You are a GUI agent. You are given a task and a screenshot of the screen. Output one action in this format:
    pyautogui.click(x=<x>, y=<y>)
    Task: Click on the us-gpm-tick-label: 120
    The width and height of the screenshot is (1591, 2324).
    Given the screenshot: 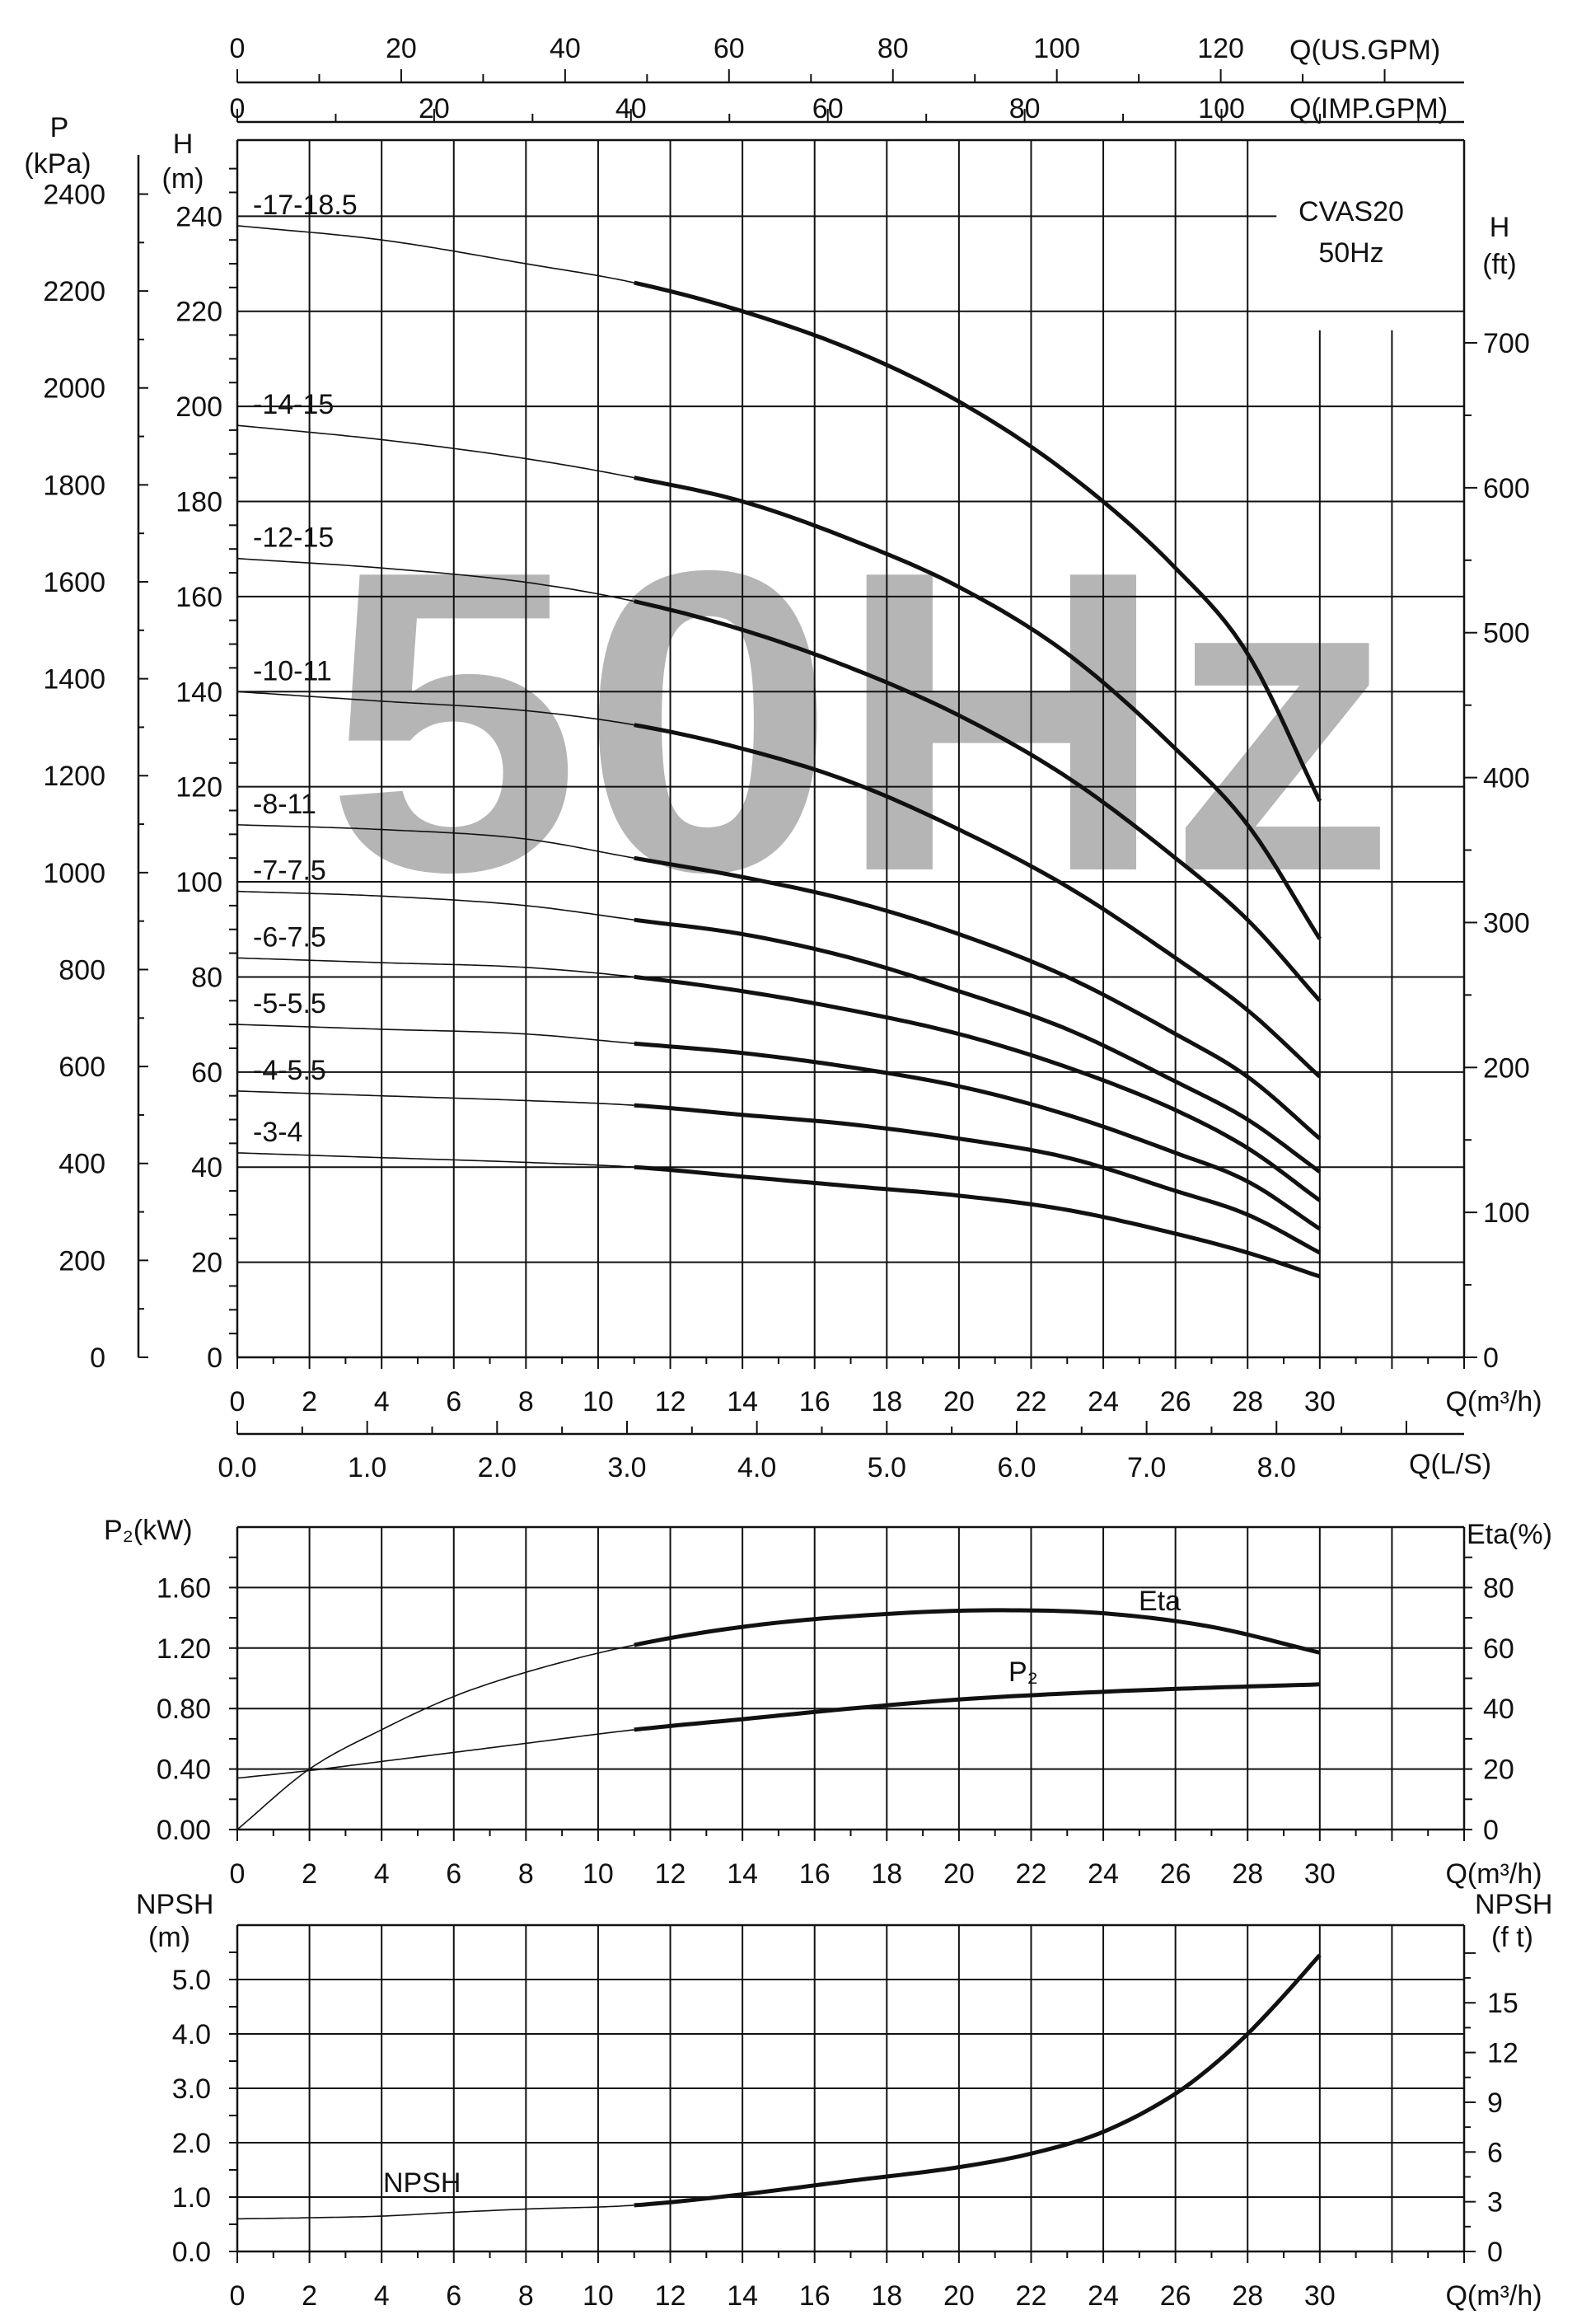 What is the action you would take?
    pyautogui.click(x=1220, y=48)
    